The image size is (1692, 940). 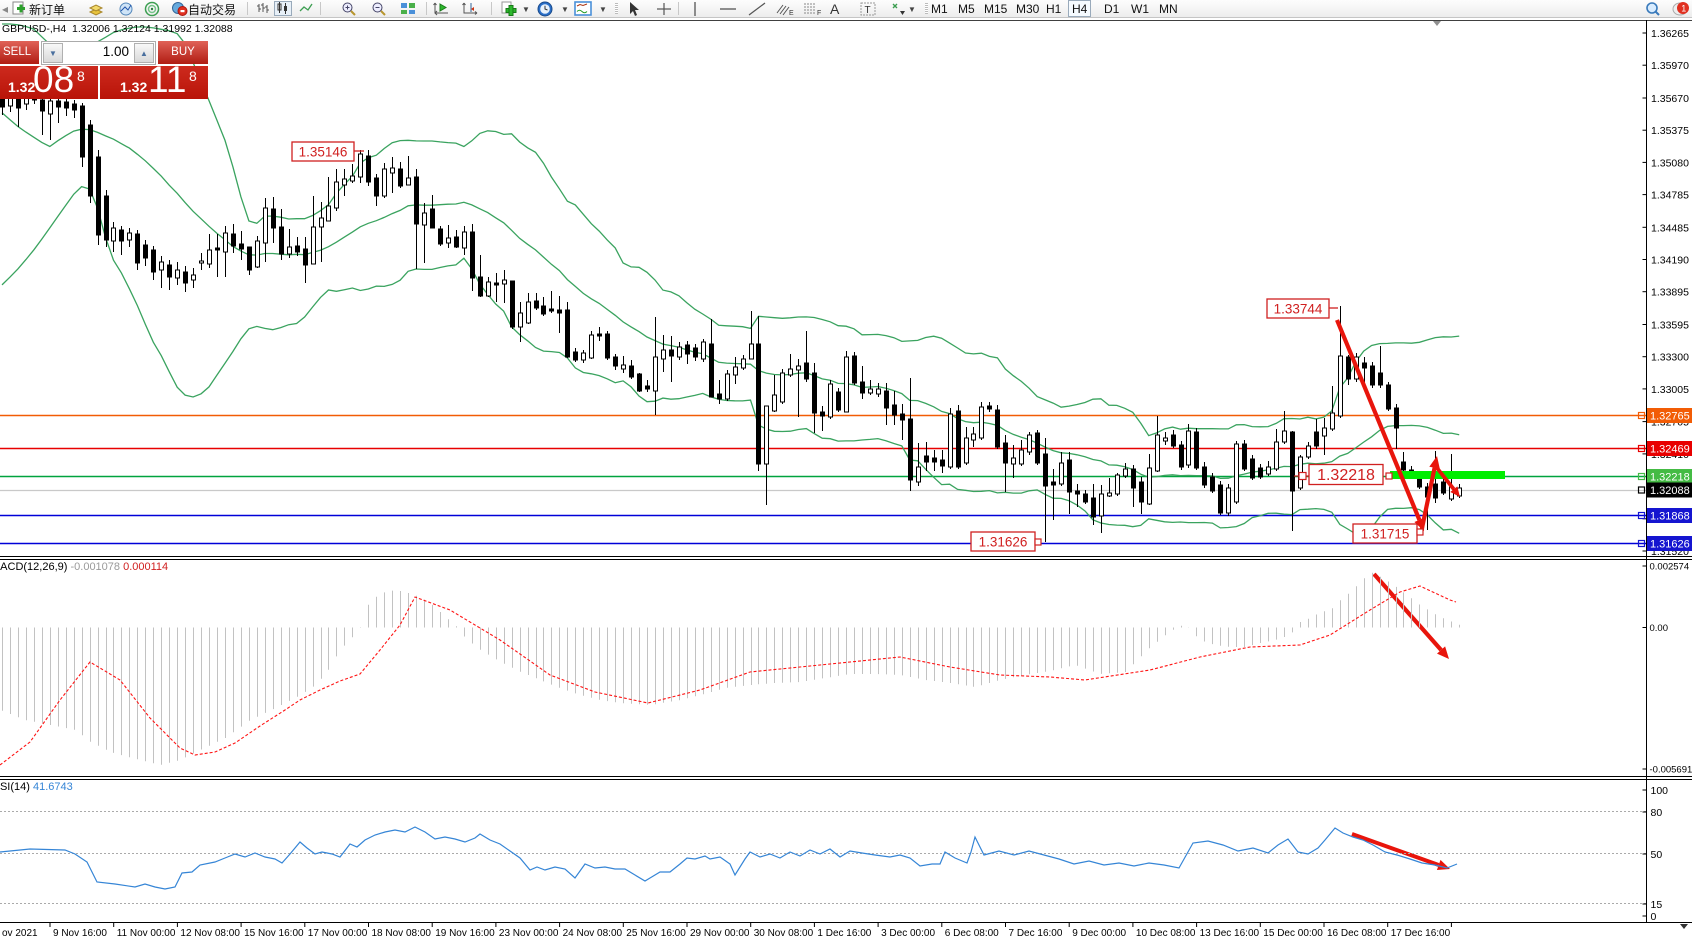 I want to click on svg-text: 1.33300, so click(x=1670, y=358).